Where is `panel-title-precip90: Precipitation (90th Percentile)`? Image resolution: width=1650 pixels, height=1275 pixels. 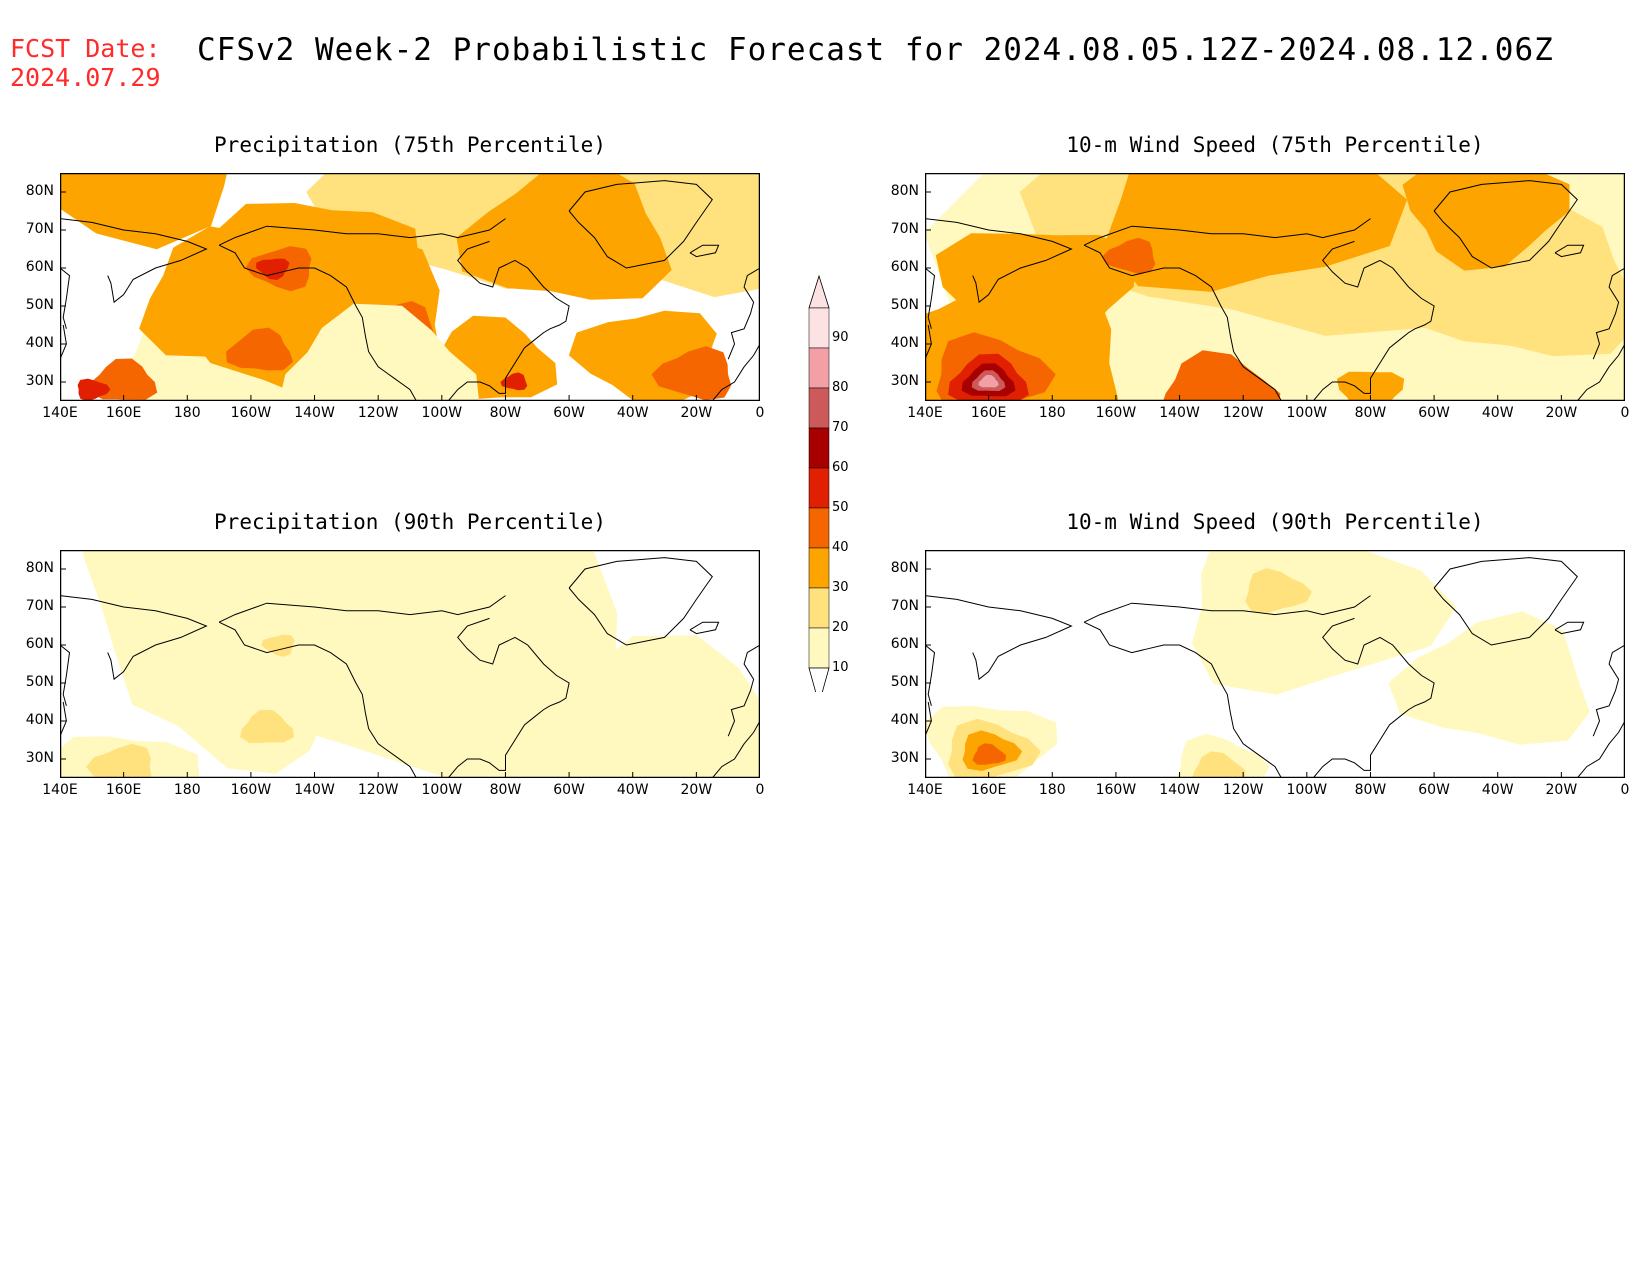 panel-title-precip90: Precipitation (90th Percentile) is located at coordinates (410, 522).